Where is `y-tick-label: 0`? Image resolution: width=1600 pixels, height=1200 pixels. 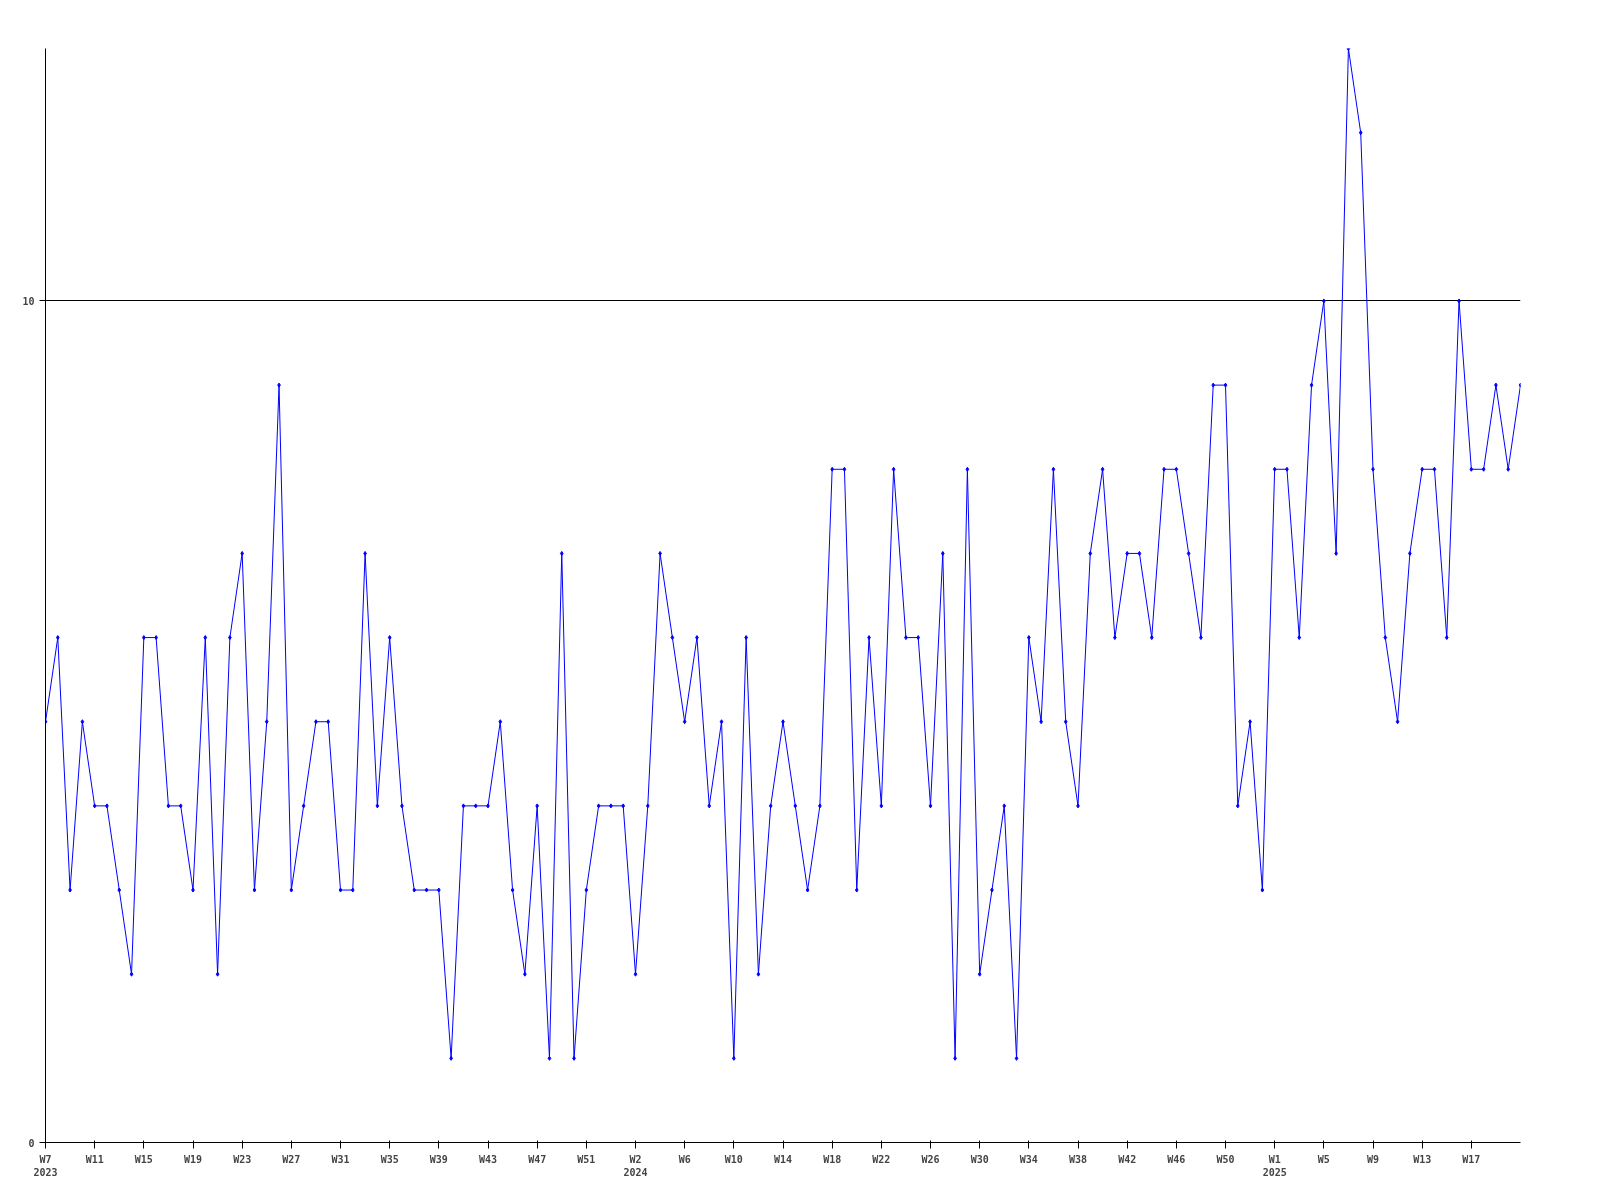
y-tick-label: 0 is located at coordinates (31, 1143).